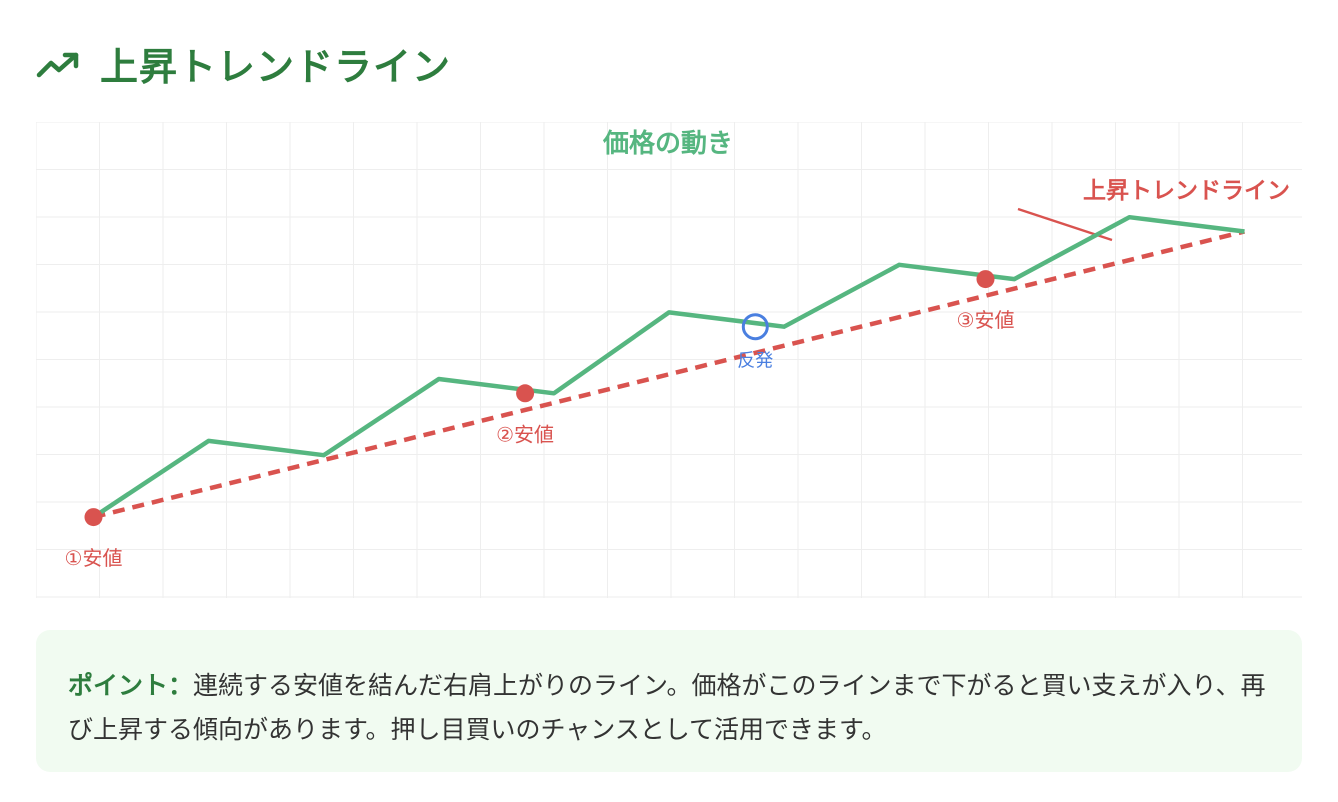 The width and height of the screenshot is (1338, 802). What do you see at coordinates (755, 327) in the screenshot?
I see `rebound-marker` at bounding box center [755, 327].